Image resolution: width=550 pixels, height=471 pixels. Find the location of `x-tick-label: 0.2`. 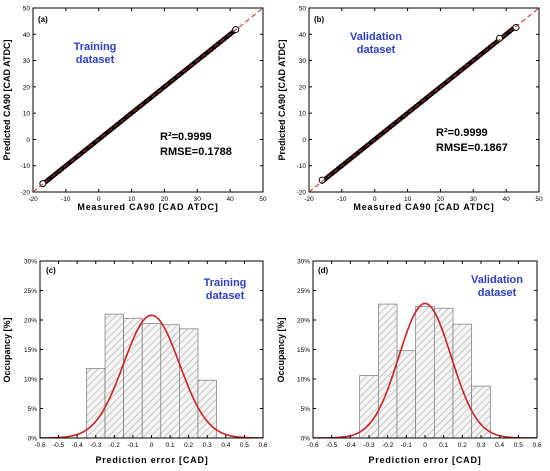

x-tick-label: 0.2 is located at coordinates (462, 445).